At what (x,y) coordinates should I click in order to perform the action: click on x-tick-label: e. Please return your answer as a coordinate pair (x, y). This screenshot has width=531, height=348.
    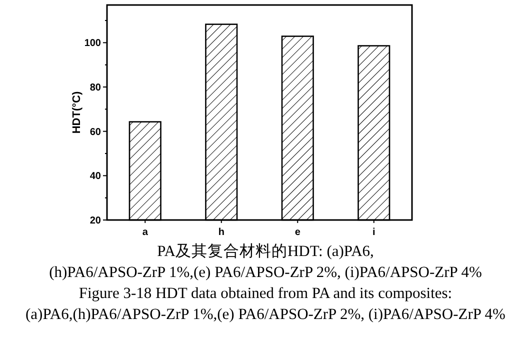
    Looking at the image, I should click on (297, 232).